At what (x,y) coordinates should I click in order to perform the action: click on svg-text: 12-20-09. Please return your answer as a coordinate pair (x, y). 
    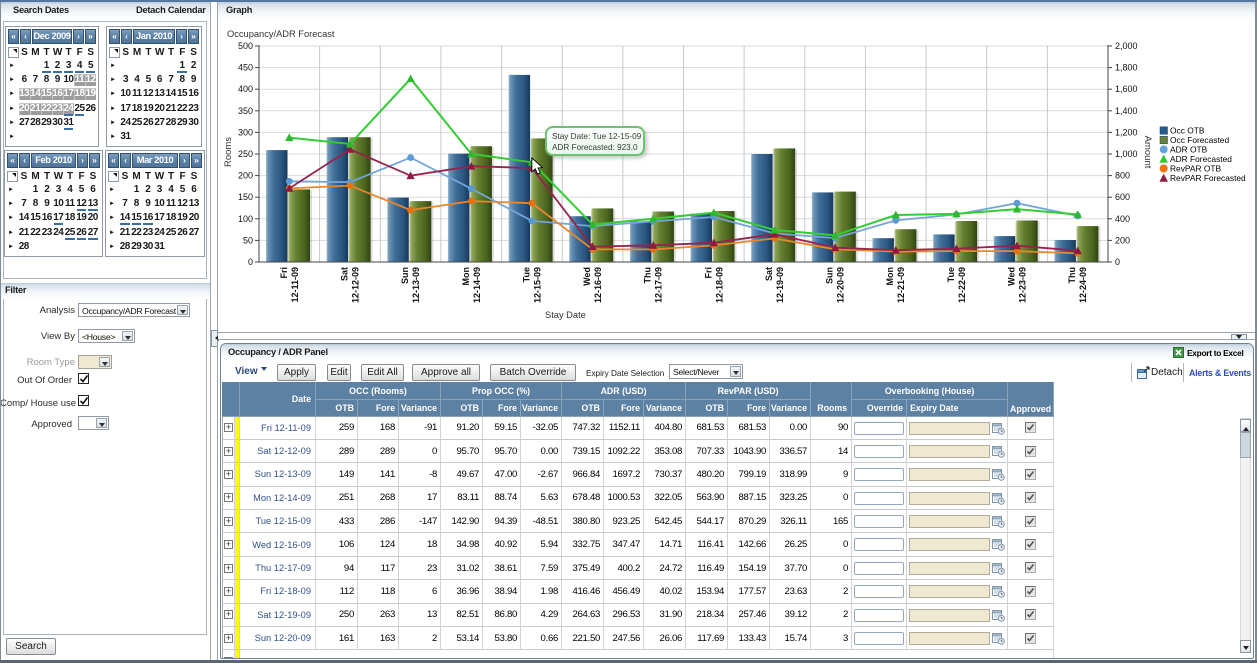
    Looking at the image, I should click on (841, 285).